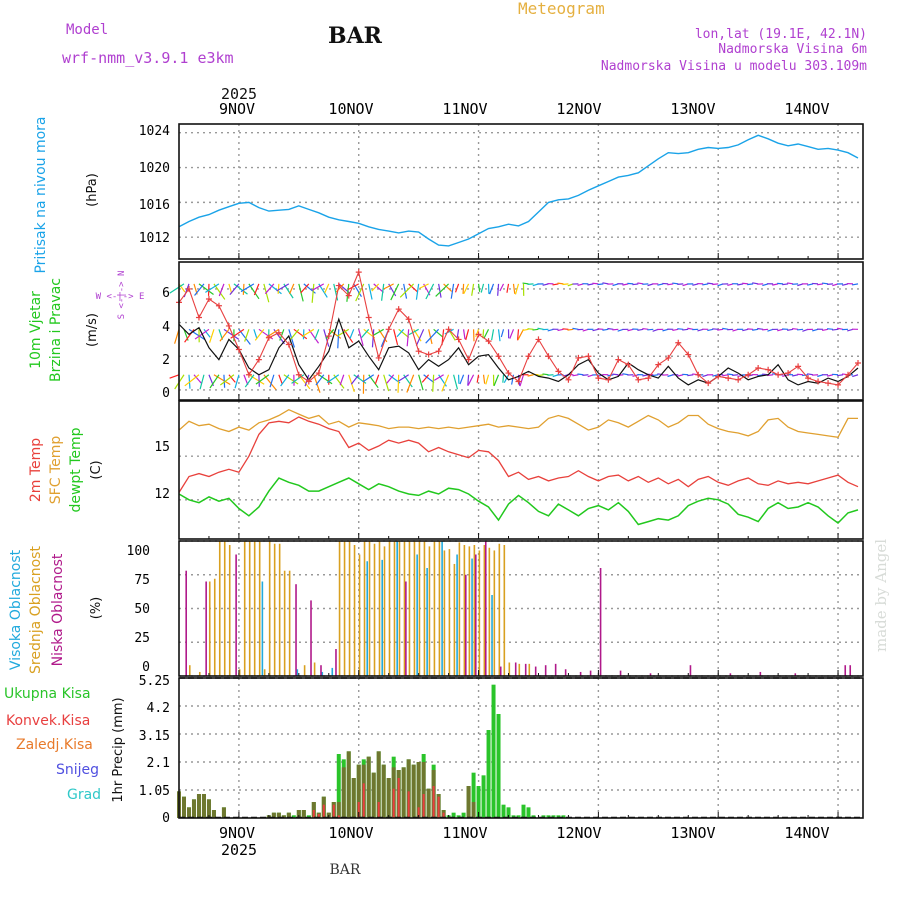  Describe the element at coordinates (122, 295) in the screenshot. I see `wind-compass-ns: S <-|-> N` at that location.